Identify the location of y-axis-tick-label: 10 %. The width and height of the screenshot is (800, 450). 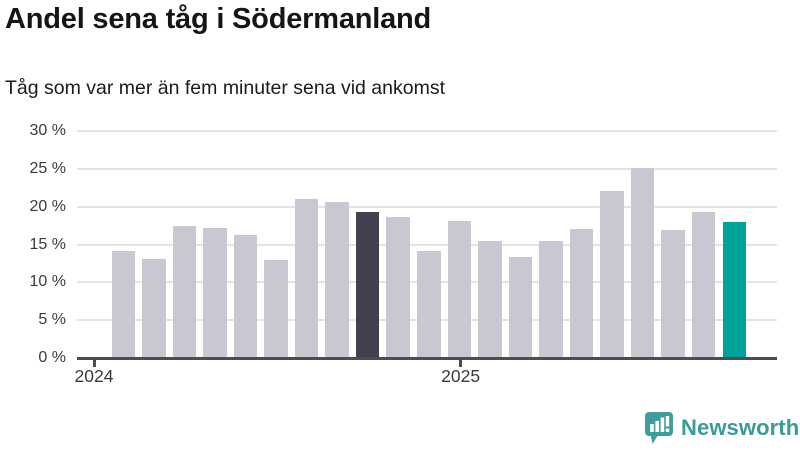
(47, 282).